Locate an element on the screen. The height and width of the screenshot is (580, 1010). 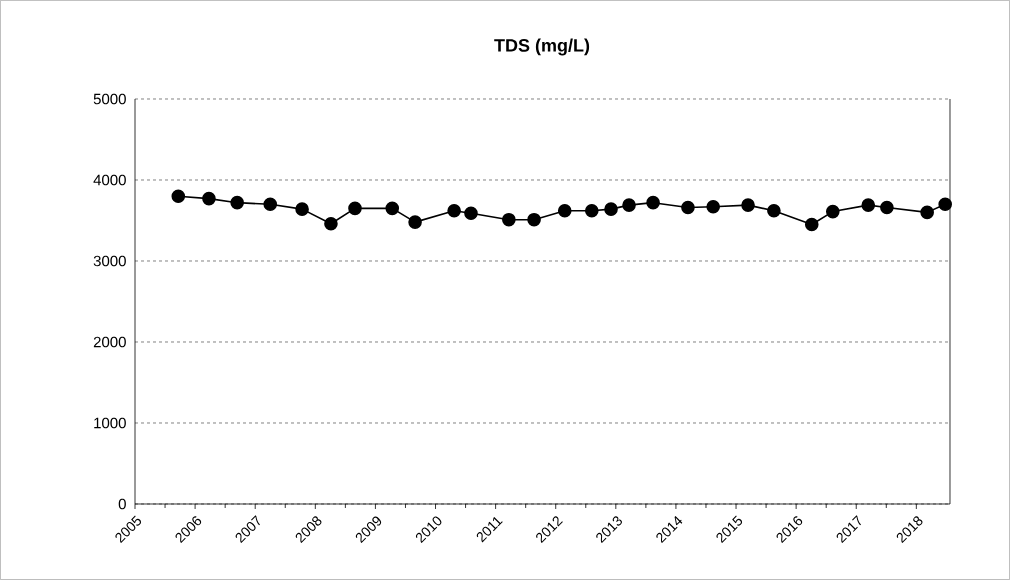
y-tick-label: 4000 is located at coordinates (109, 180).